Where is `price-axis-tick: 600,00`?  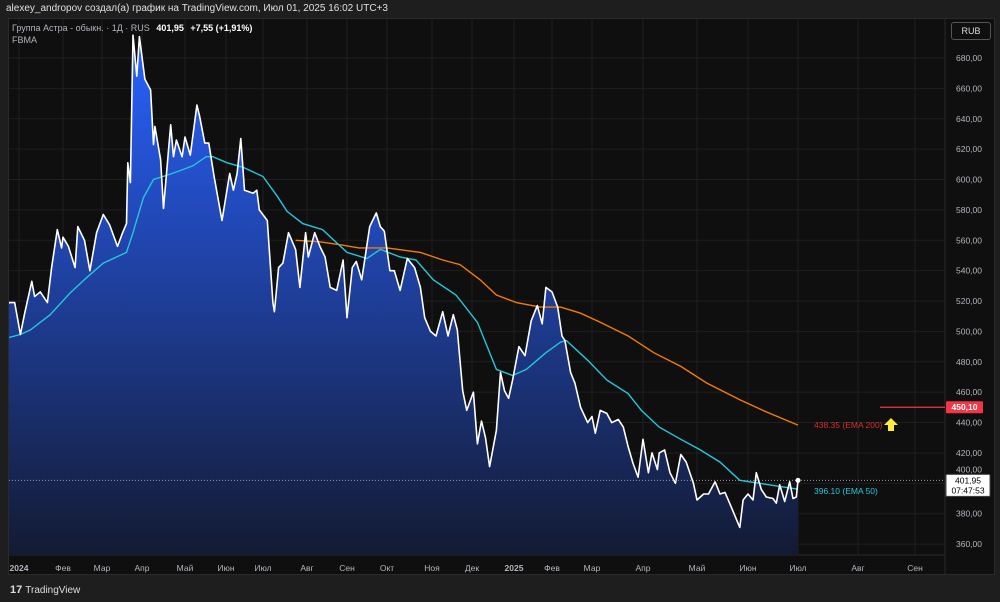
price-axis-tick: 600,00 is located at coordinates (969, 180).